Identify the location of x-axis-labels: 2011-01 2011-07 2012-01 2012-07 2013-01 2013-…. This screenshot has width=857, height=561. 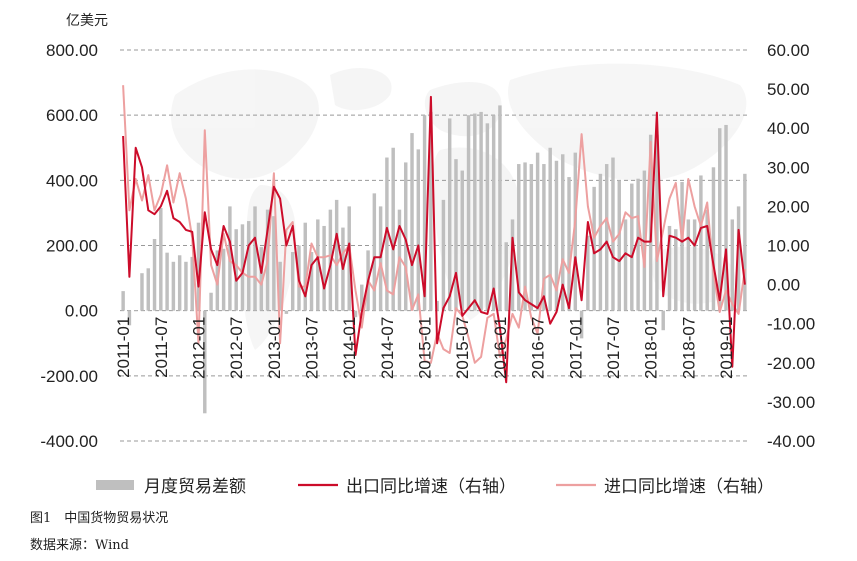
(425, 348).